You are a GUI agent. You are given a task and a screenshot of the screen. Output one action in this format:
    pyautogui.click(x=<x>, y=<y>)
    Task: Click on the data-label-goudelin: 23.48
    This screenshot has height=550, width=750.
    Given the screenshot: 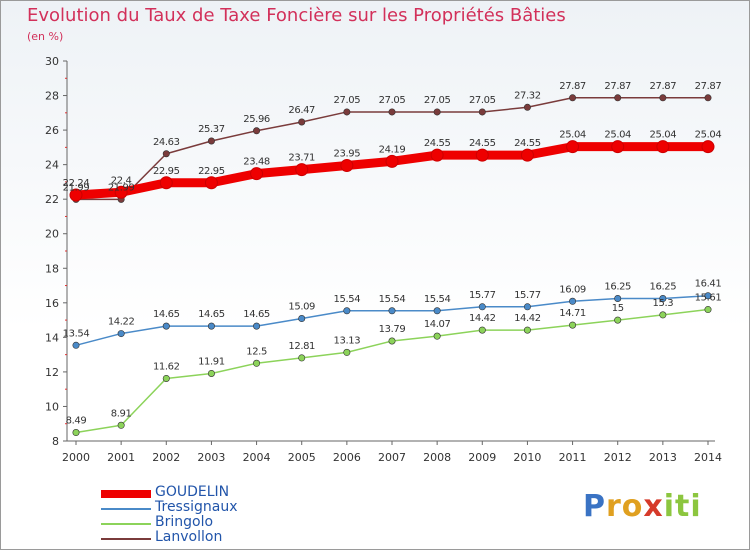 What is the action you would take?
    pyautogui.click(x=256, y=162)
    